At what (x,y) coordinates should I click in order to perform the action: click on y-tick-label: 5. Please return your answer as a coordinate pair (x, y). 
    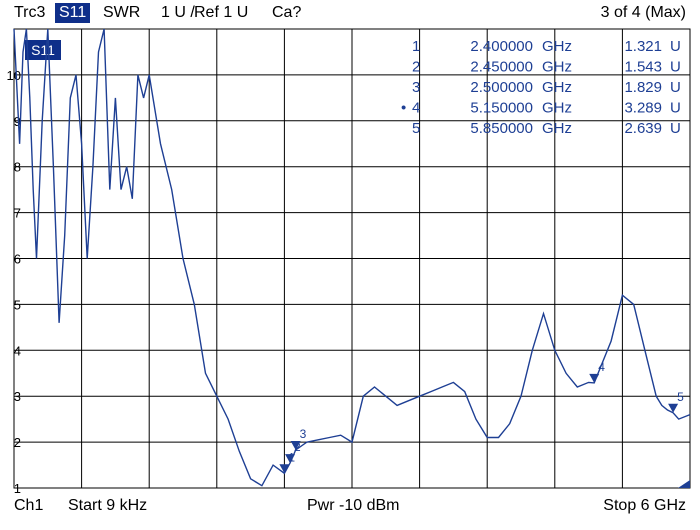
    Looking at the image, I should click on (17, 304).